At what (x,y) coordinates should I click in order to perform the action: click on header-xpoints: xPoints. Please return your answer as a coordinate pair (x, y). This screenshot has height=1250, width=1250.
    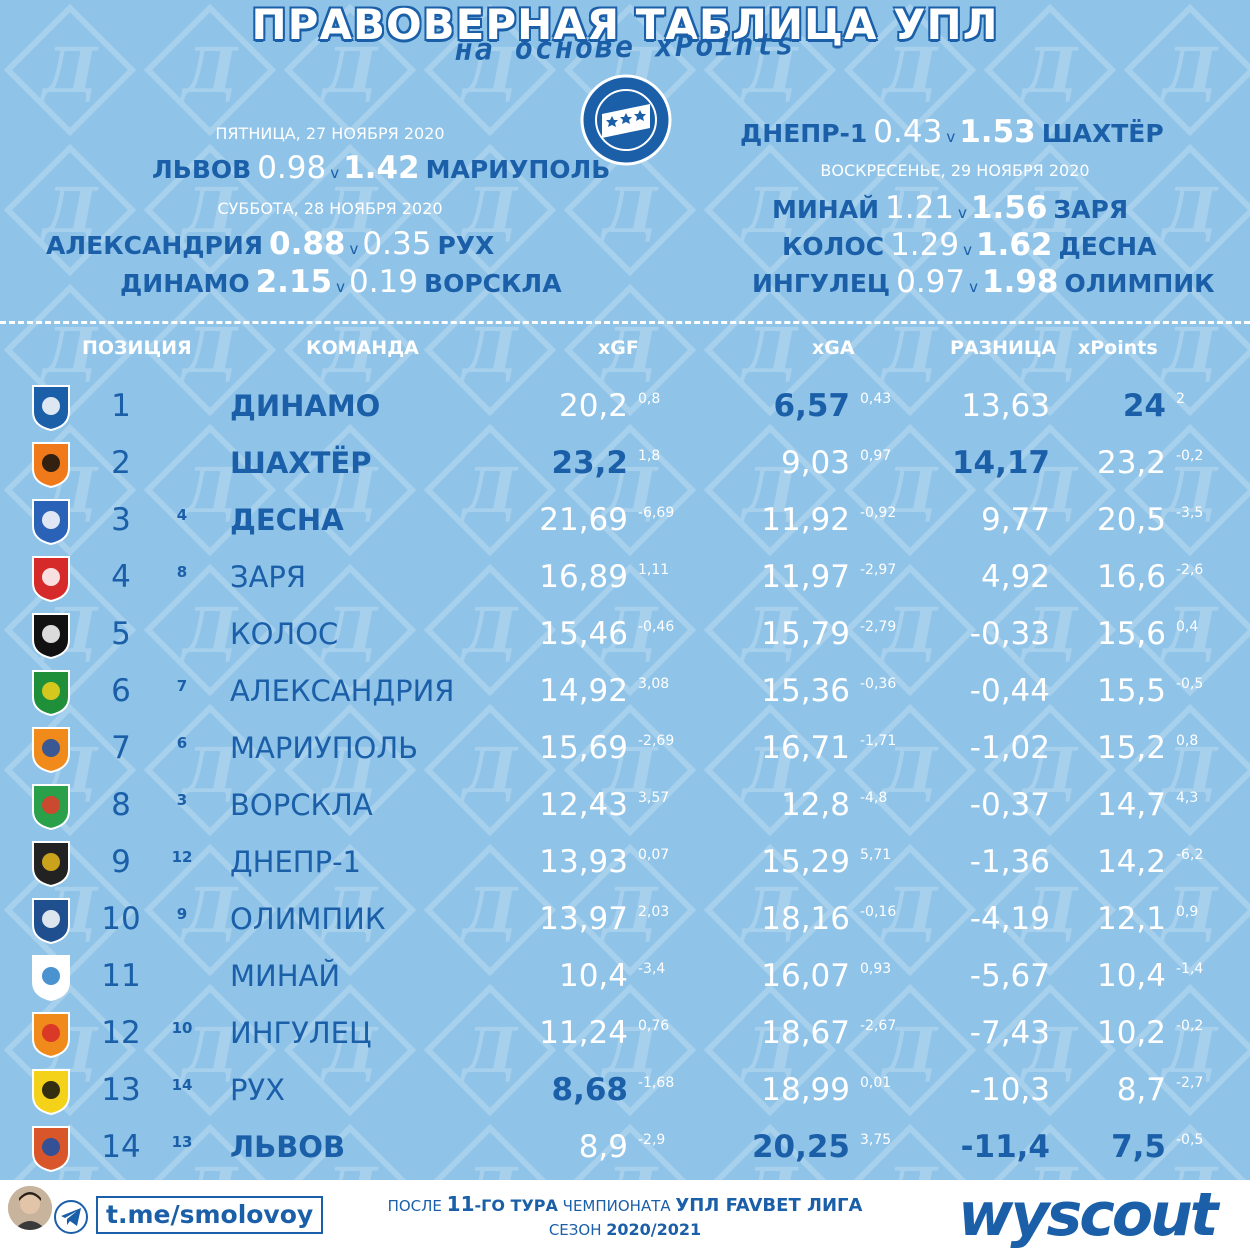
    Looking at the image, I should click on (1118, 348).